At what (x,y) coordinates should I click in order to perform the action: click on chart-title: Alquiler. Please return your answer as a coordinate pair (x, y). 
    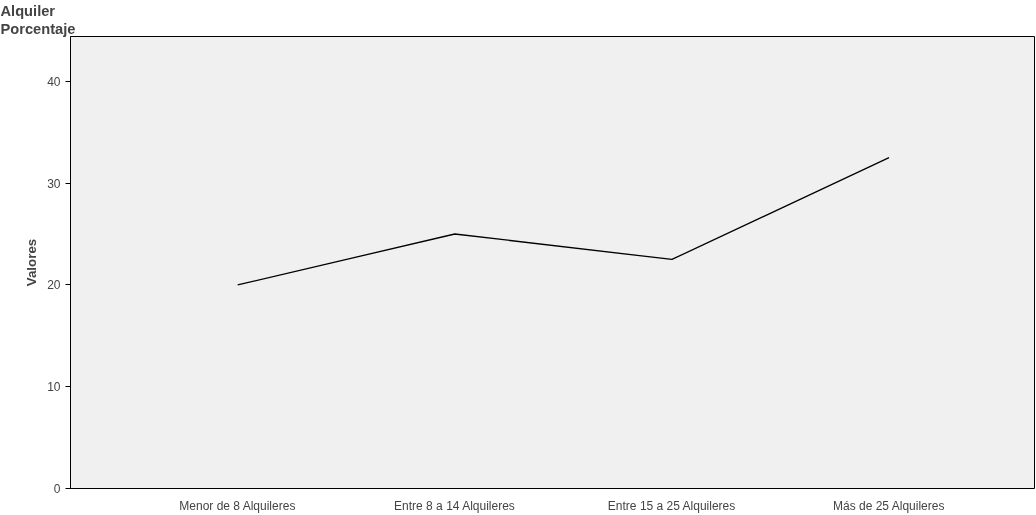
    Looking at the image, I should click on (28, 10).